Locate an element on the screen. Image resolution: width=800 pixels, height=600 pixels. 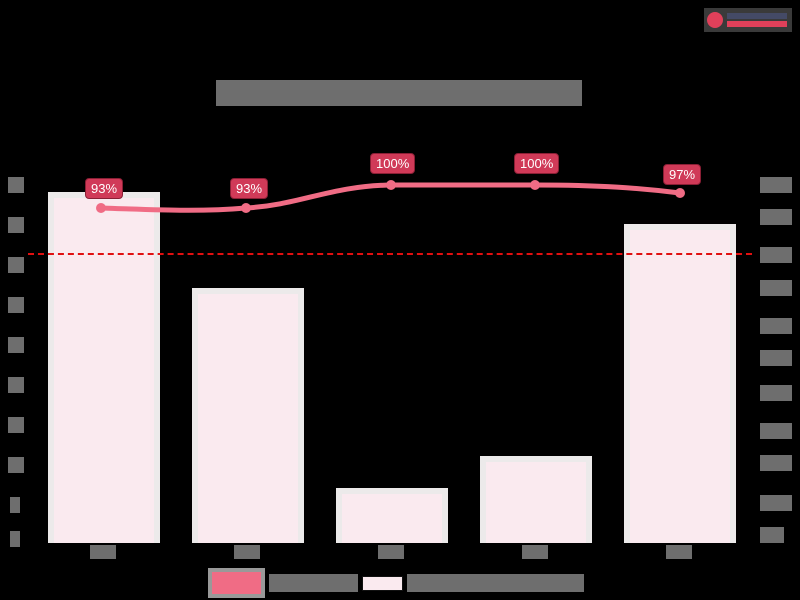
brand-logo is located at coordinates (748, 20).